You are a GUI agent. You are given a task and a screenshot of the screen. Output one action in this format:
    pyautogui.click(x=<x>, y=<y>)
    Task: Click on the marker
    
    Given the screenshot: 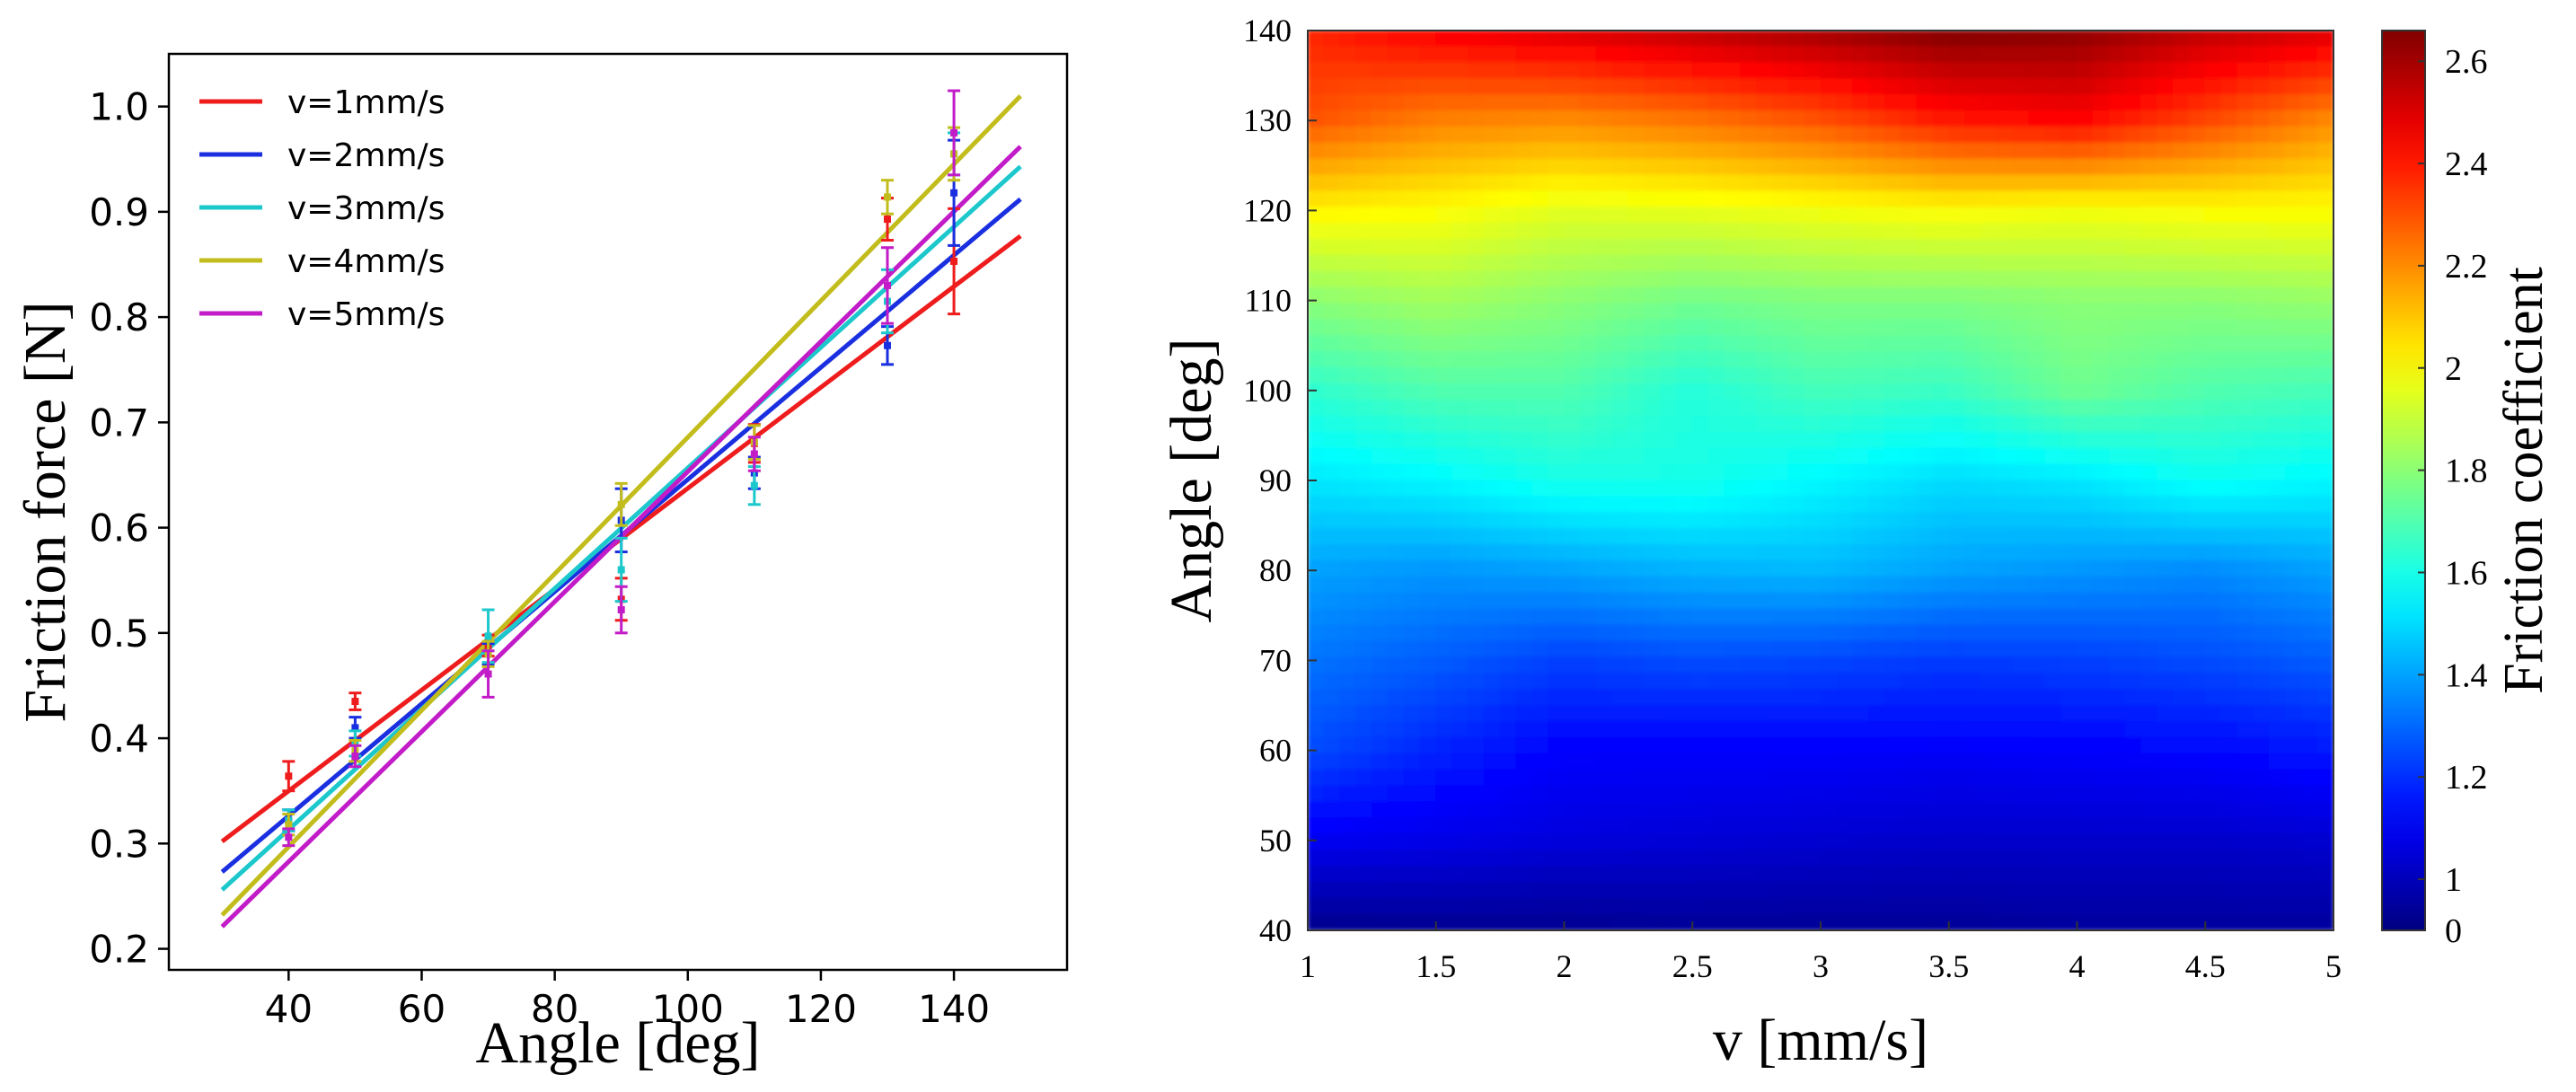 What is the action you would take?
    pyautogui.click(x=954, y=261)
    